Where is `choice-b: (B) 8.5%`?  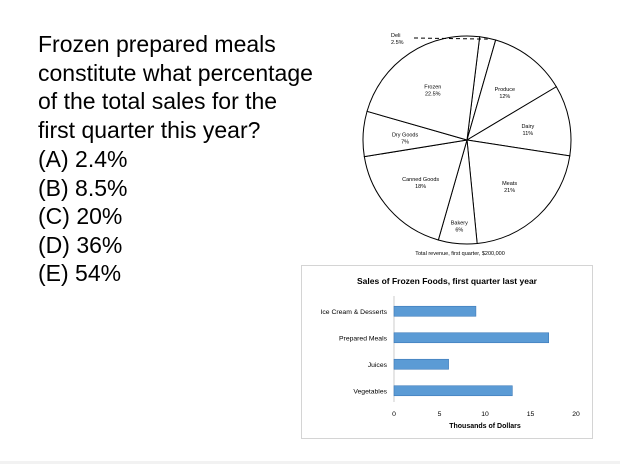 choice-b: (B) 8.5% is located at coordinates (83, 187).